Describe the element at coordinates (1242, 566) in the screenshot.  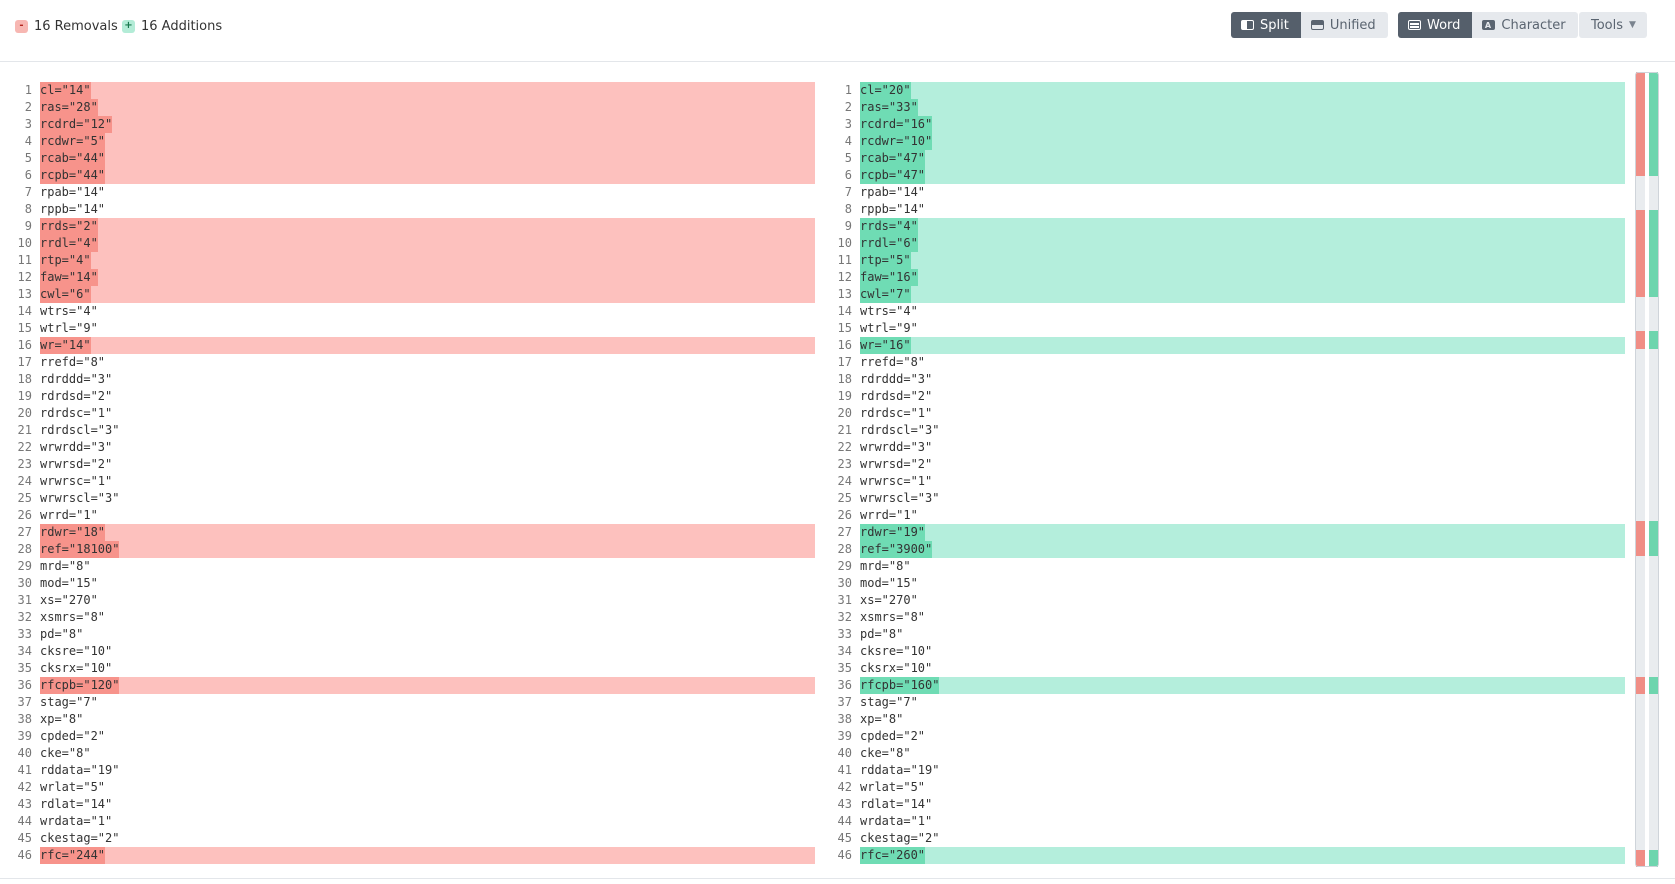
I see `line-code: mrd="8"` at that location.